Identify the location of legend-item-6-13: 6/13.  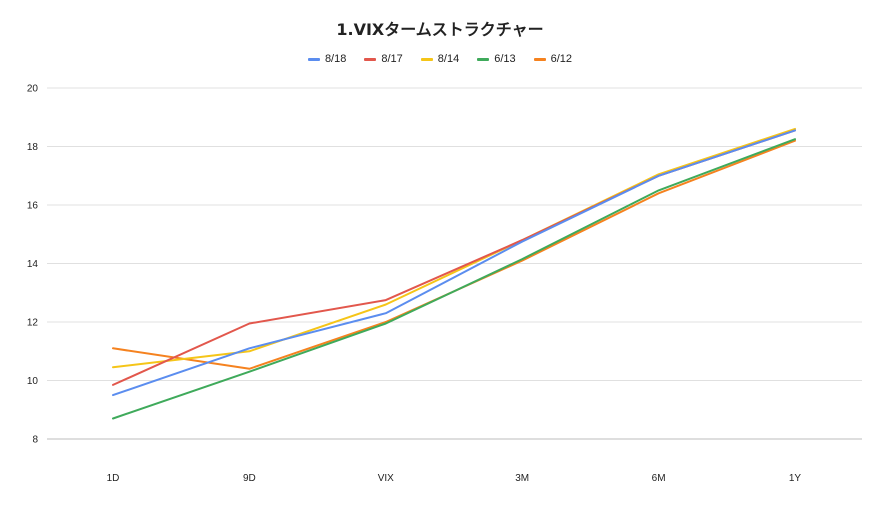
(496, 59).